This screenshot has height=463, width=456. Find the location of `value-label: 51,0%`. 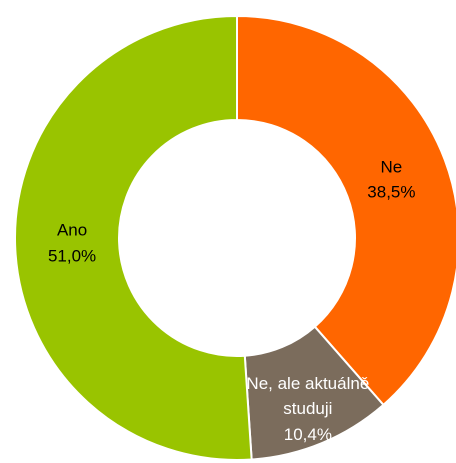

value-label: 51,0% is located at coordinates (72, 256).